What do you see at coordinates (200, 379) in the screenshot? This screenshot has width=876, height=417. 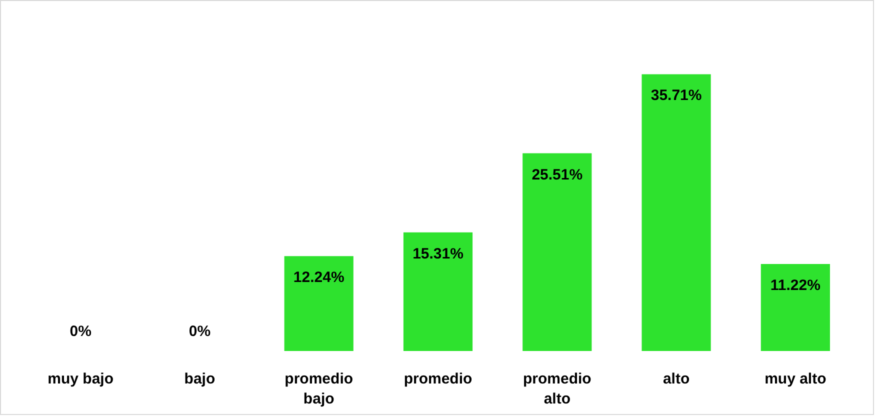 I see `x-tick-label: bajo` at bounding box center [200, 379].